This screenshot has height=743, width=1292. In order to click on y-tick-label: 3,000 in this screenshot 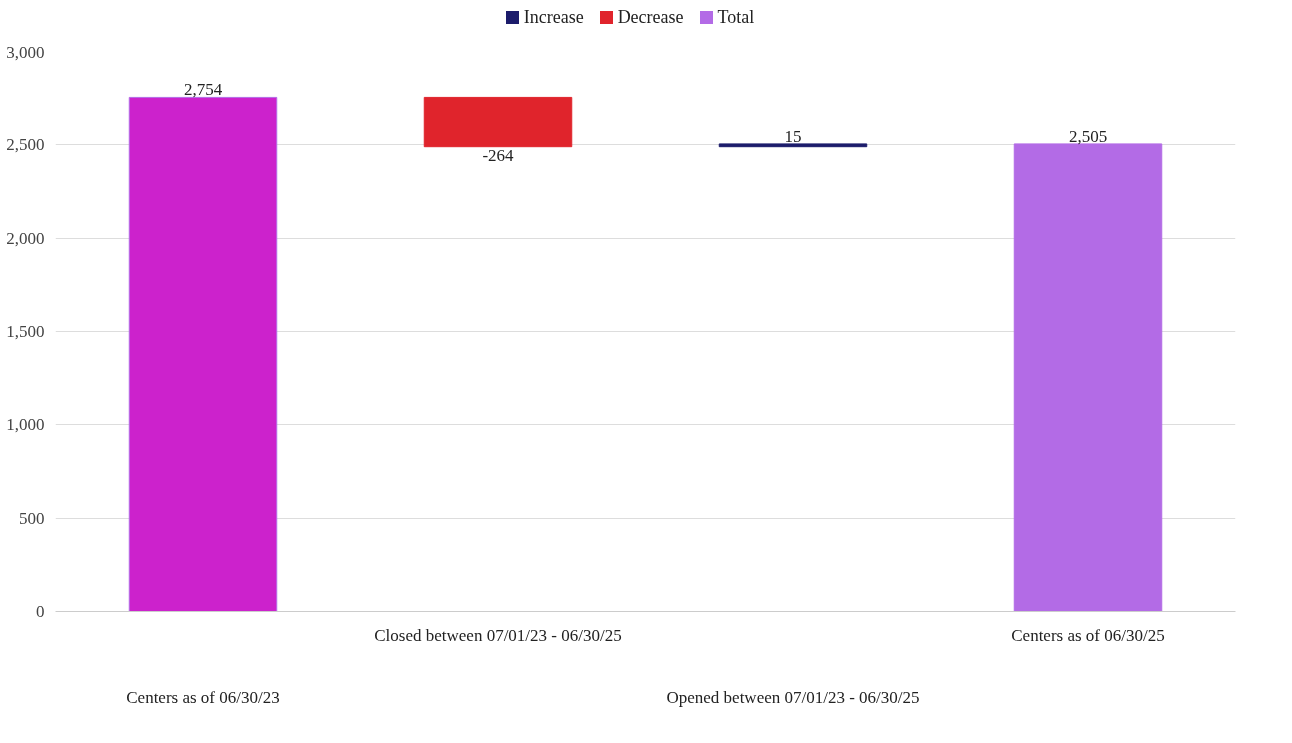, I will do `click(25, 52)`.